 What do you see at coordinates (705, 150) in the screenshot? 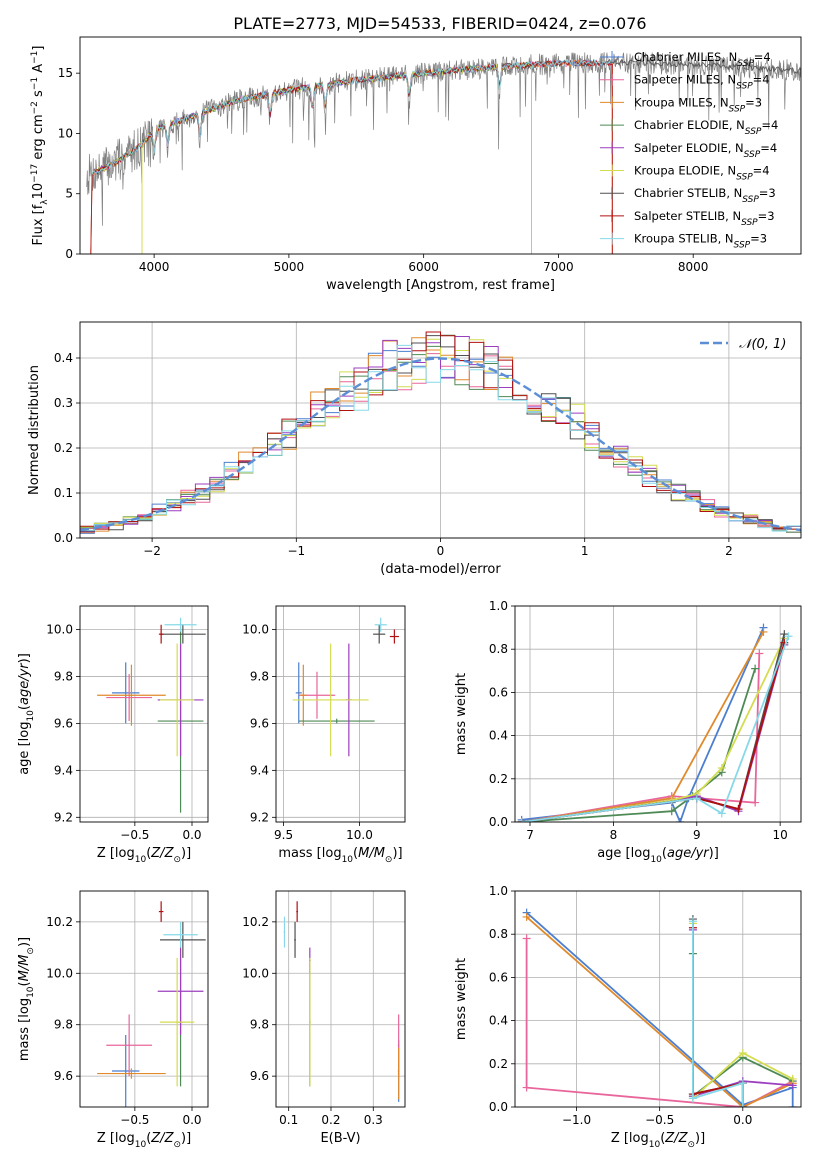
I see `legend-label: Salpeter ELODIE, NSSP=4` at bounding box center [705, 150].